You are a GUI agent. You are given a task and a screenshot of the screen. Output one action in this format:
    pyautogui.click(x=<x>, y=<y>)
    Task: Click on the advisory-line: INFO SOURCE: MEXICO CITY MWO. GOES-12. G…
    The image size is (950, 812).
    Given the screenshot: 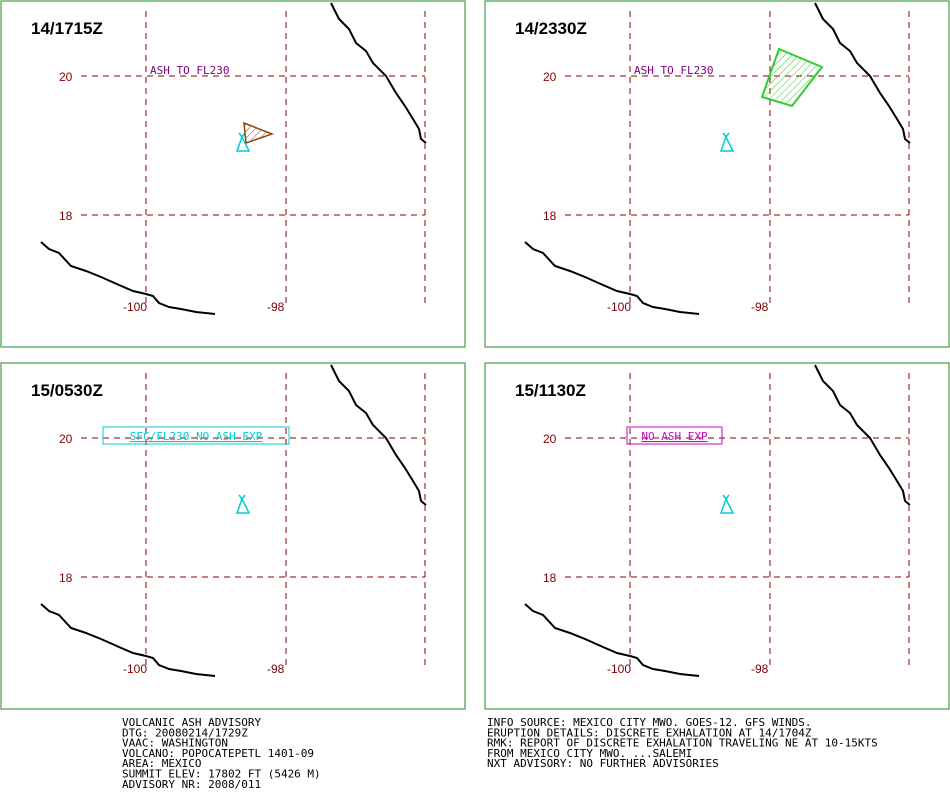 What is the action you would take?
    pyautogui.click(x=649, y=722)
    